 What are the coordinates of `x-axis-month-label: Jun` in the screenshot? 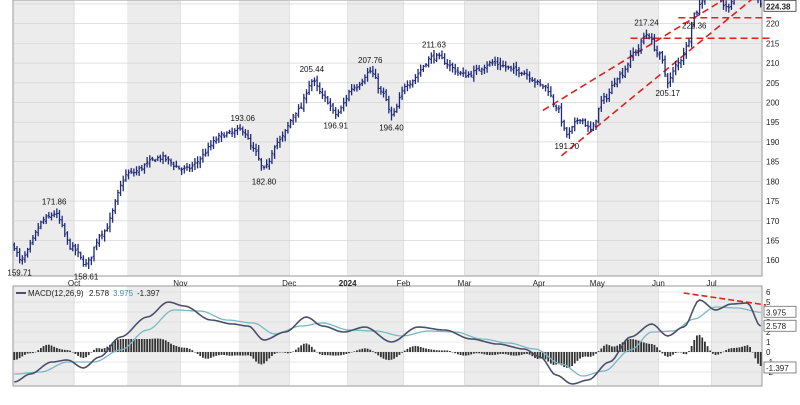 It's located at (658, 283).